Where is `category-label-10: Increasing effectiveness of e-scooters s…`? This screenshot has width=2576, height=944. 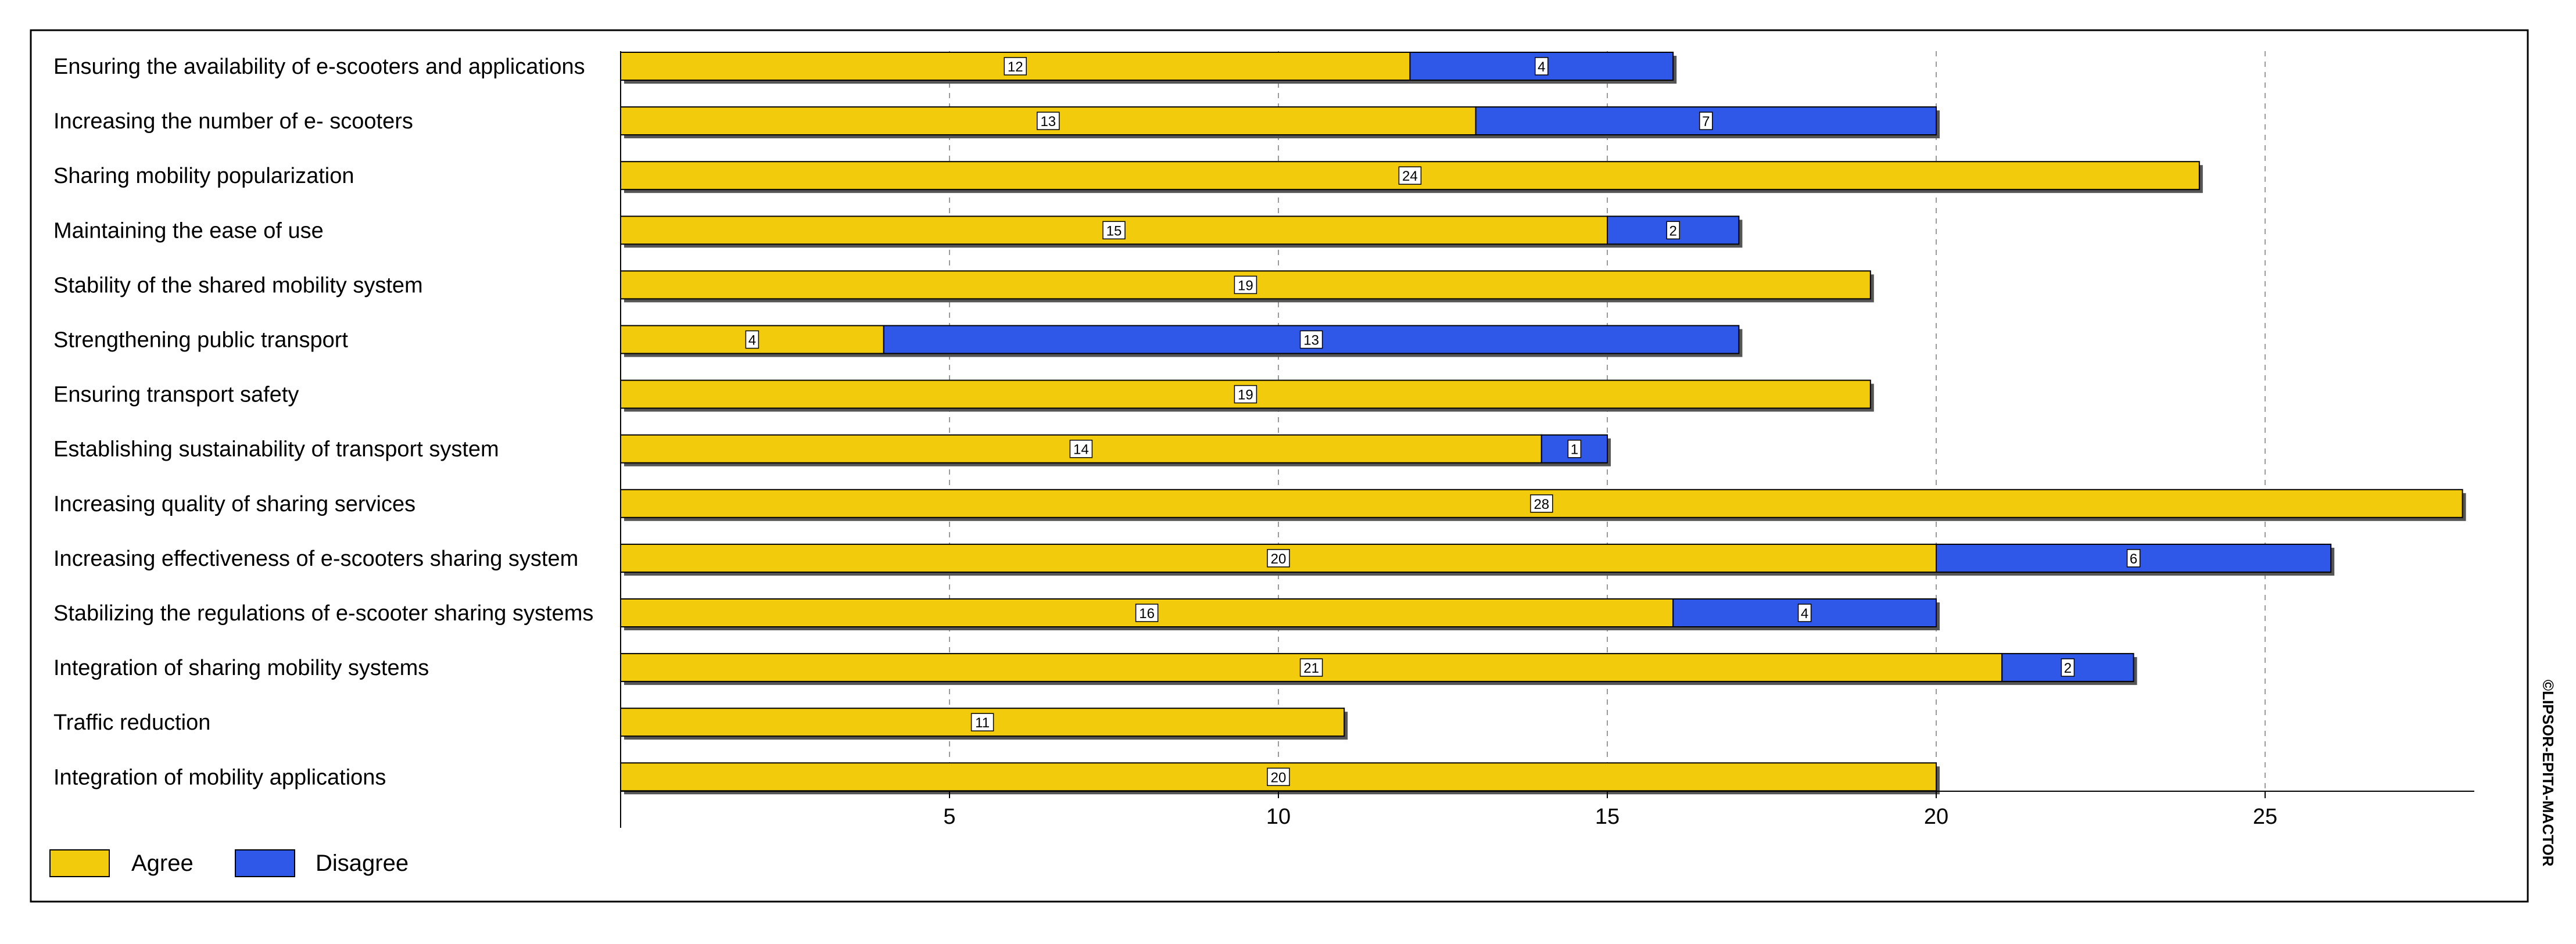
category-label-10: Increasing effectiveness of e-scooters s… is located at coordinates (315, 559).